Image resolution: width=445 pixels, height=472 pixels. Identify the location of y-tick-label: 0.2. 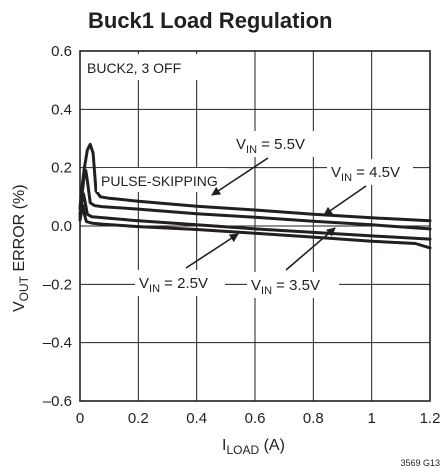
(61, 168).